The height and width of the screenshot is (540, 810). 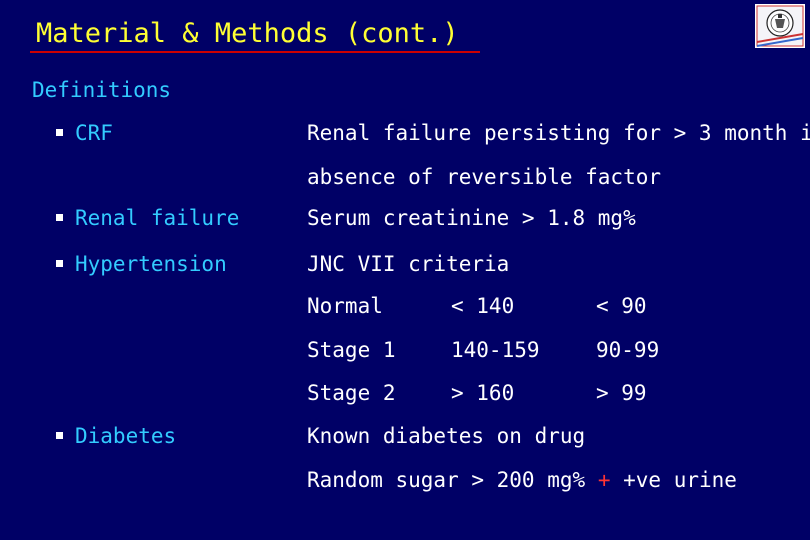 I want to click on term-hypertension: Hypertension, so click(x=141, y=264).